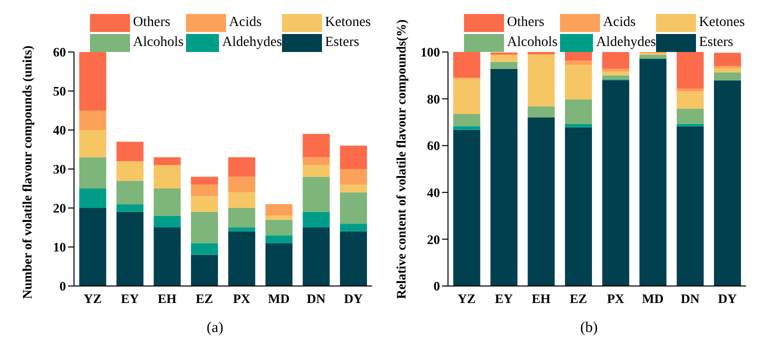 Image resolution: width=764 pixels, height=360 pixels. Describe the element at coordinates (433, 98) in the screenshot. I see `y-tick-label: 80` at that location.